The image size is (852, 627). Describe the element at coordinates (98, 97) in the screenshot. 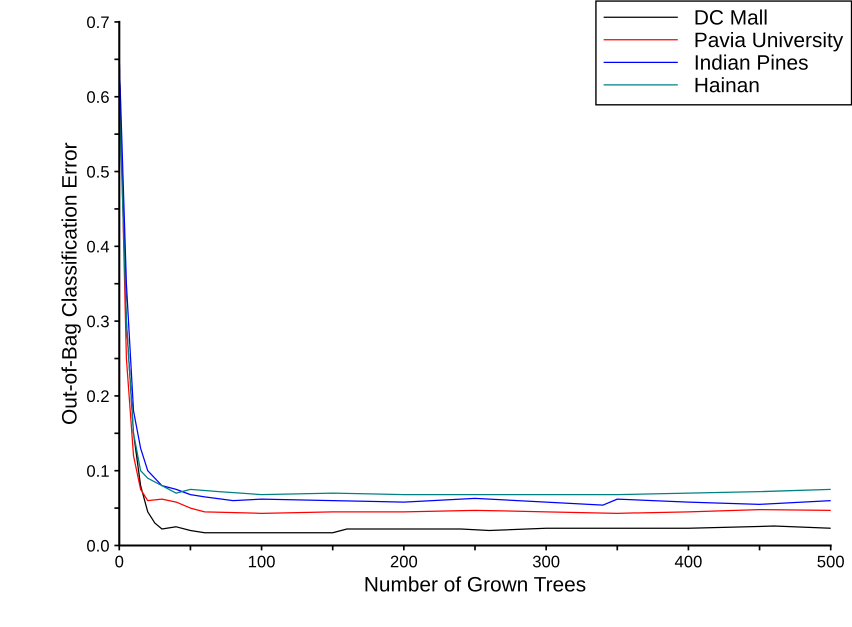

I see `y-tick-label: 0.6` at that location.